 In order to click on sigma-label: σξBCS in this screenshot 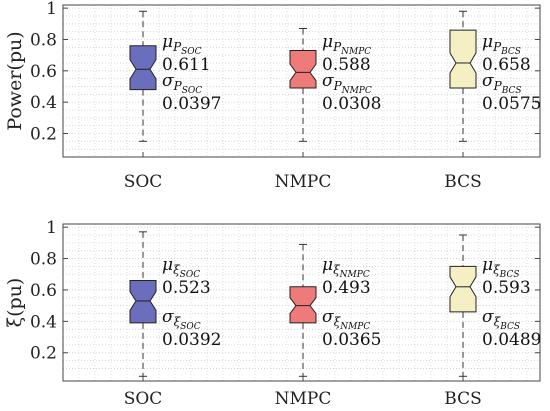, I will do `click(501, 319)`.